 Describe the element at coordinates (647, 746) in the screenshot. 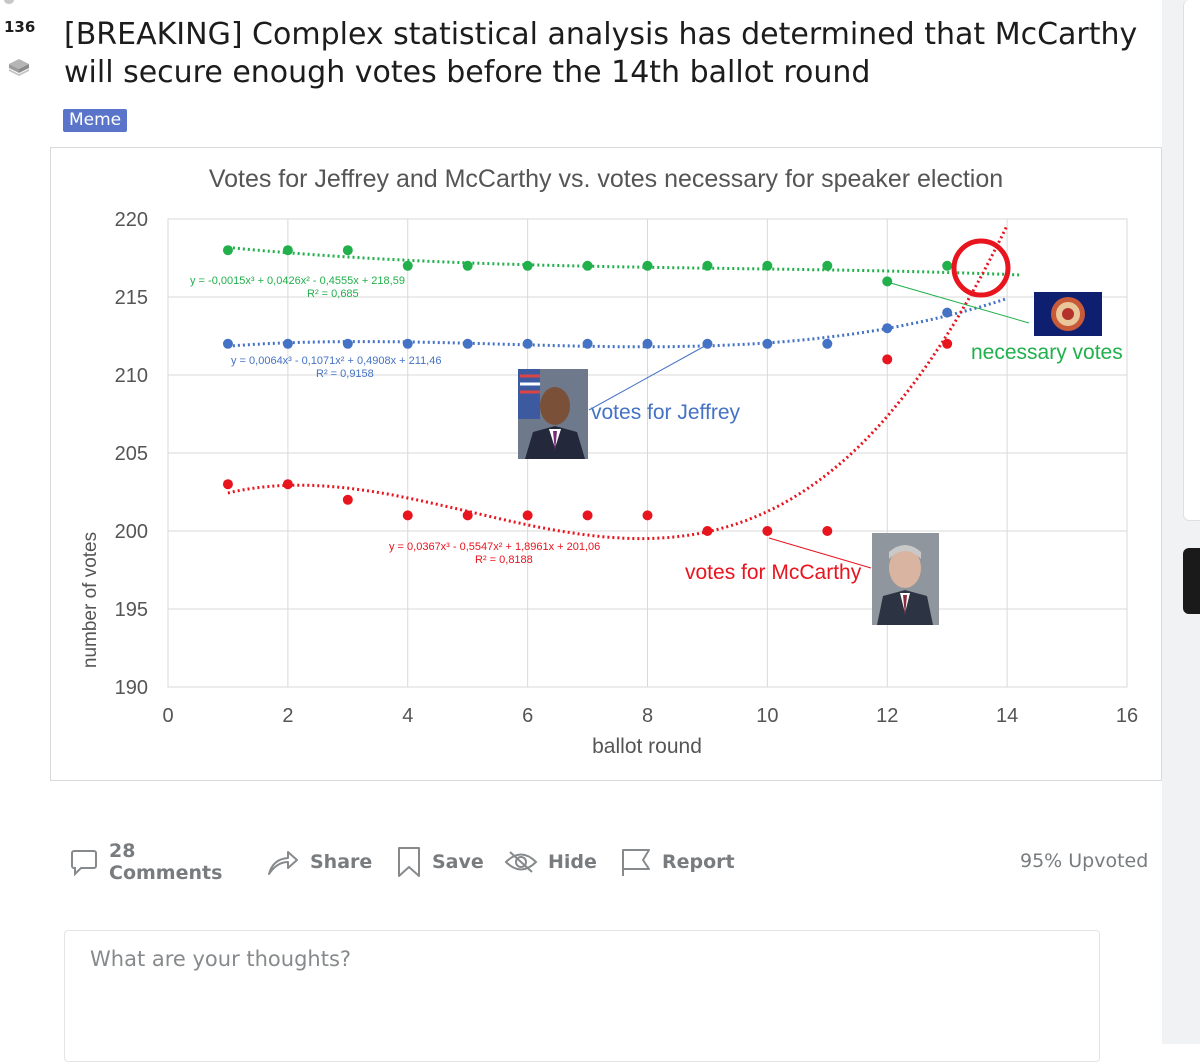

I see `x-axis-label: ballot round` at that location.